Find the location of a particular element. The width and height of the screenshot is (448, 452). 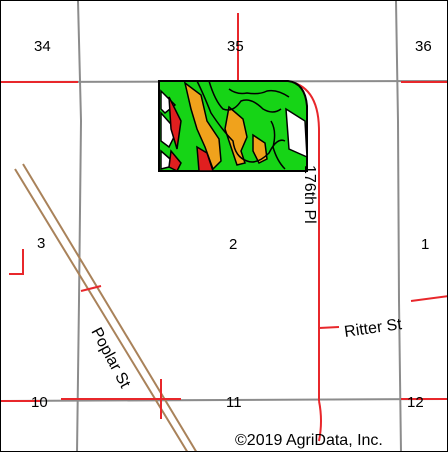

soil-field is located at coordinates (233, 126).